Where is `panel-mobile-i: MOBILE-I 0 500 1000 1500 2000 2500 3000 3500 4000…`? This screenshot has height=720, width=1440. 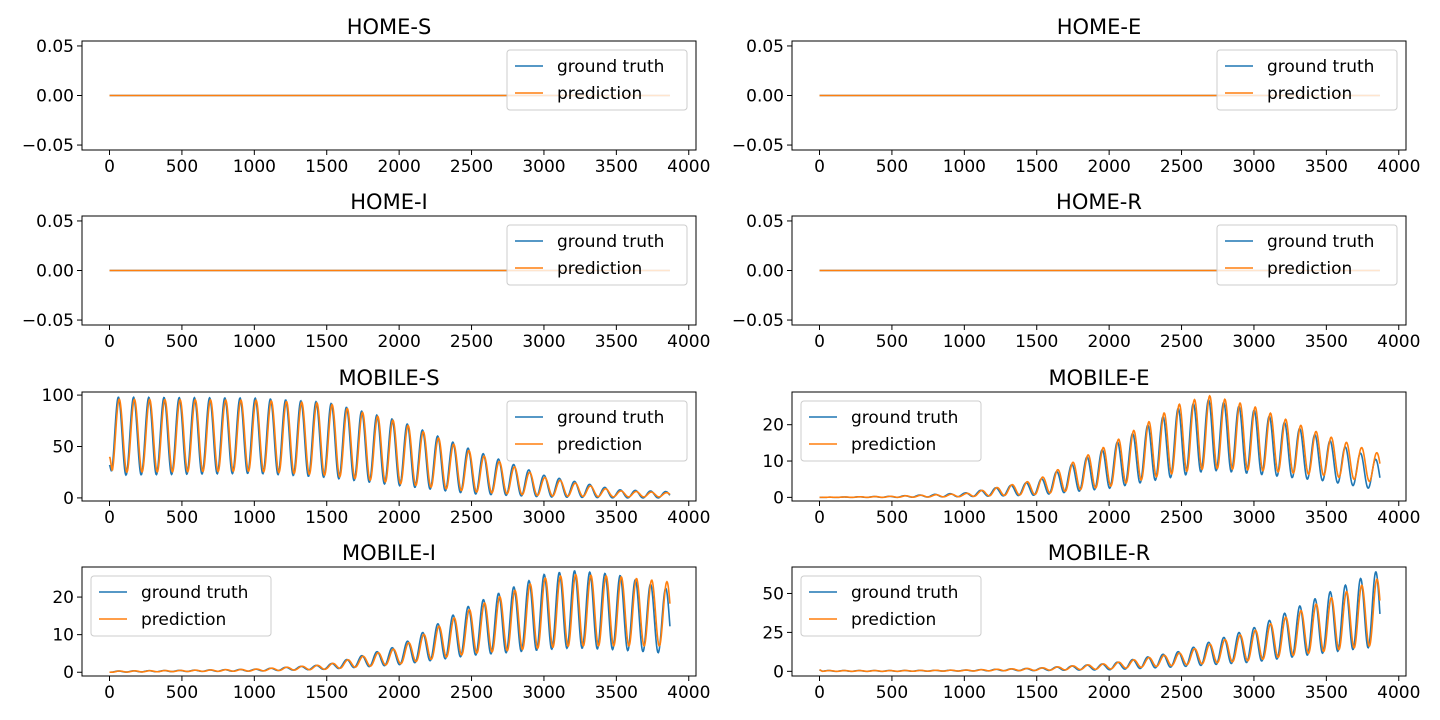
panel-mobile-i: MOBILE-I 0 500 1000 1500 2000 2500 3000 3500 4000… is located at coordinates (381, 622).